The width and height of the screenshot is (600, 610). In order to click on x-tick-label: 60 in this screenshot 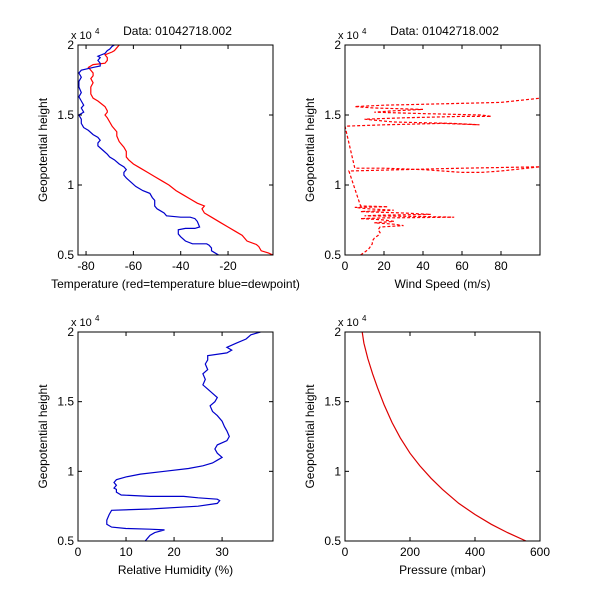, I will do `click(462, 266)`.